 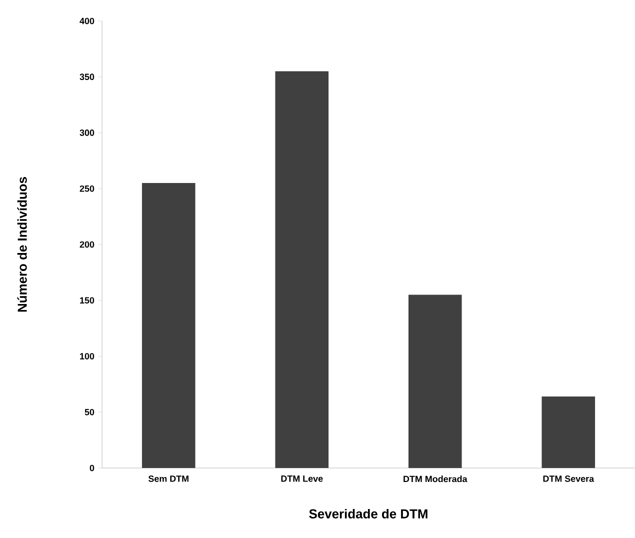 I want to click on x-tick-label: DTM Leve, so click(x=302, y=479).